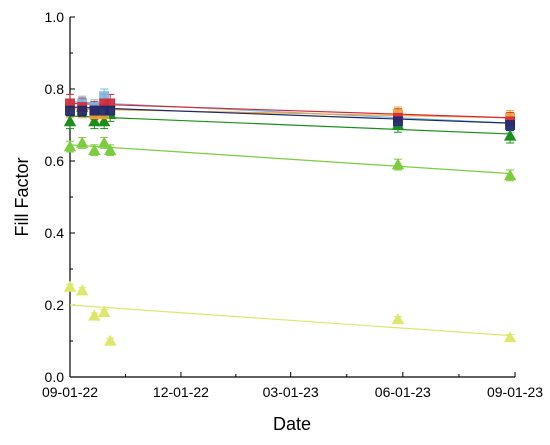  Describe the element at coordinates (22, 196) in the screenshot. I see `y-axis-label: Fill Factor` at that location.